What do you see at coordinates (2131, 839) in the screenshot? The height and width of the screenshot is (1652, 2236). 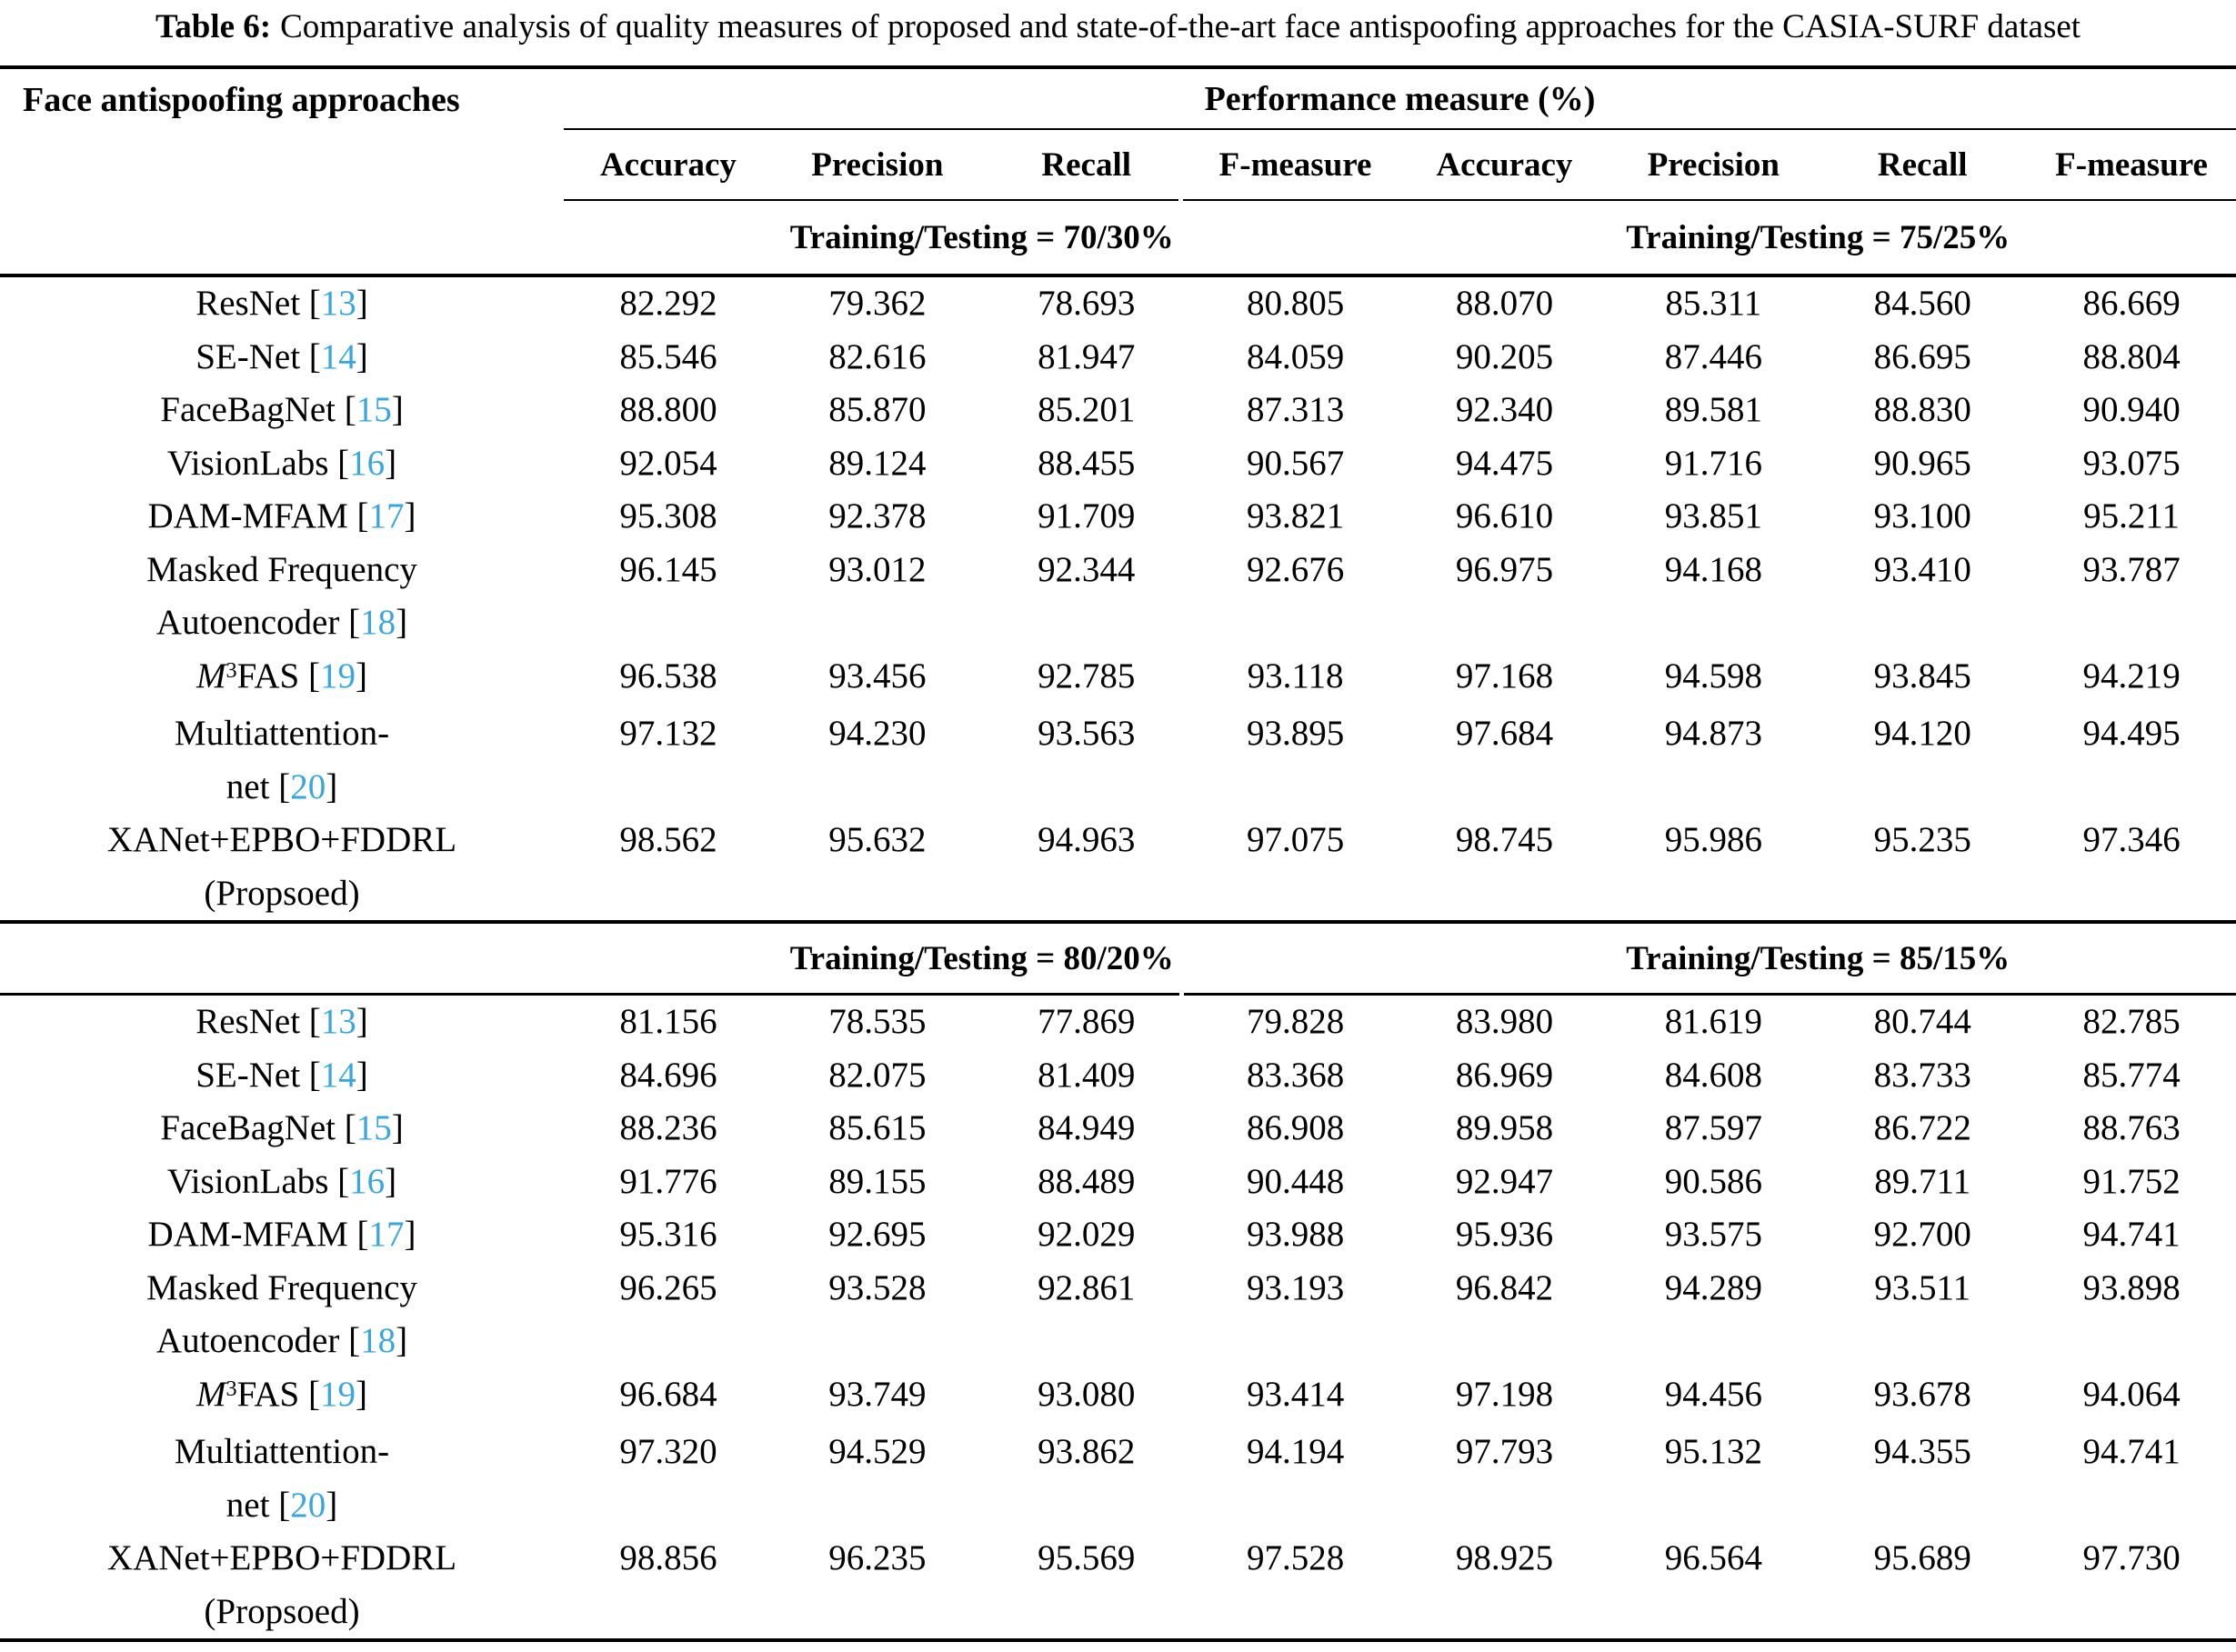 I see `metric-value: 97.346` at bounding box center [2131, 839].